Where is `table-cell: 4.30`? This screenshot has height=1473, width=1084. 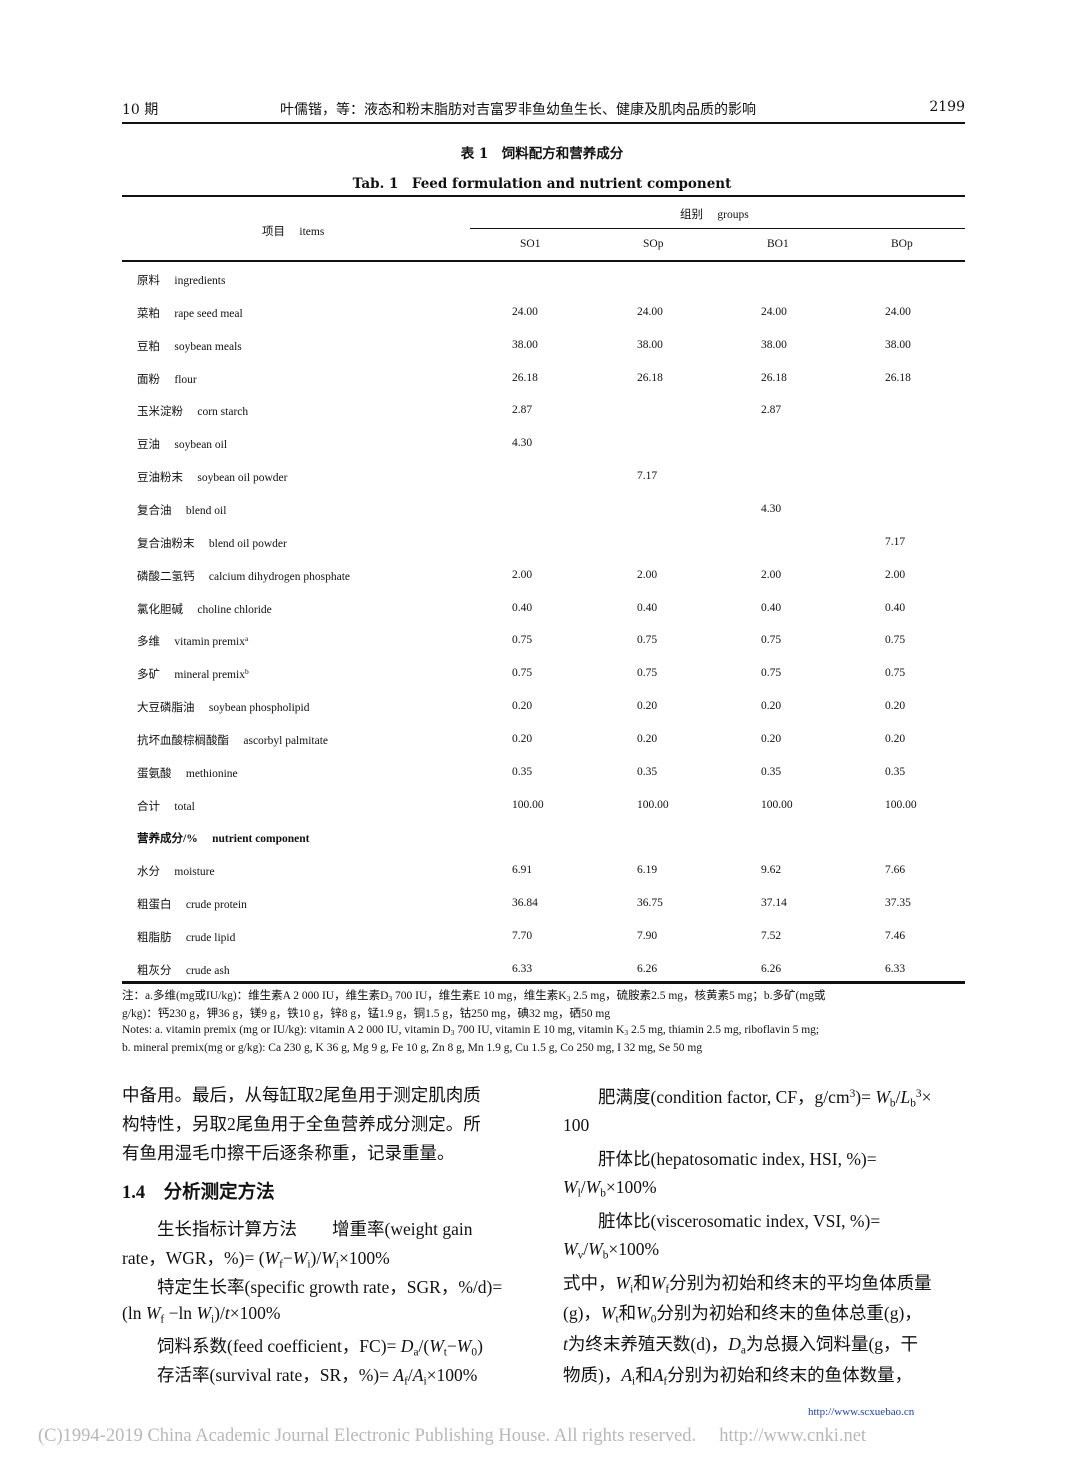 table-cell: 4.30 is located at coordinates (771, 508).